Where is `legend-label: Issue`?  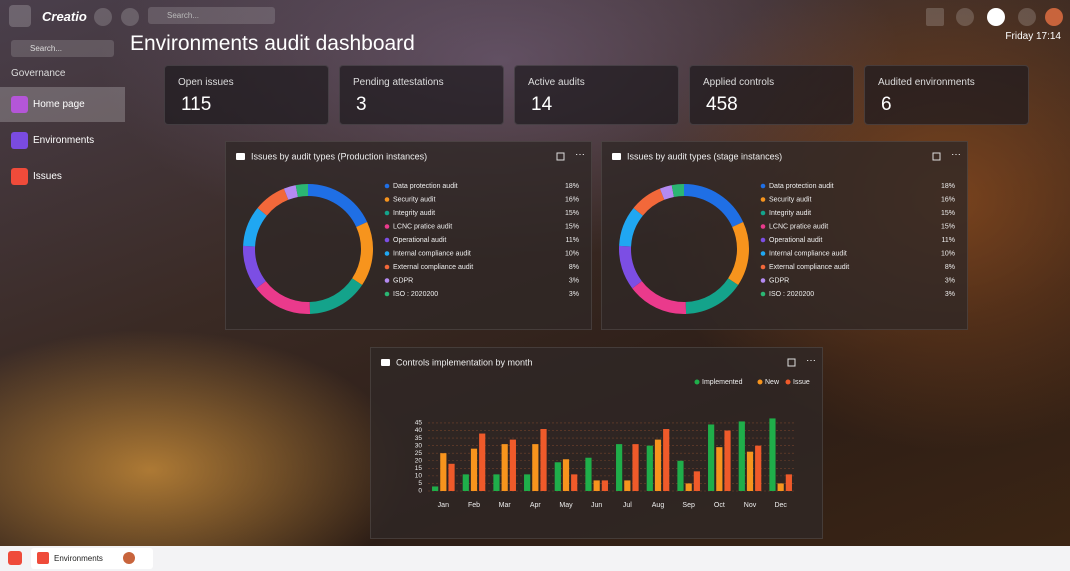
legend-label: Issue is located at coordinates (801, 382).